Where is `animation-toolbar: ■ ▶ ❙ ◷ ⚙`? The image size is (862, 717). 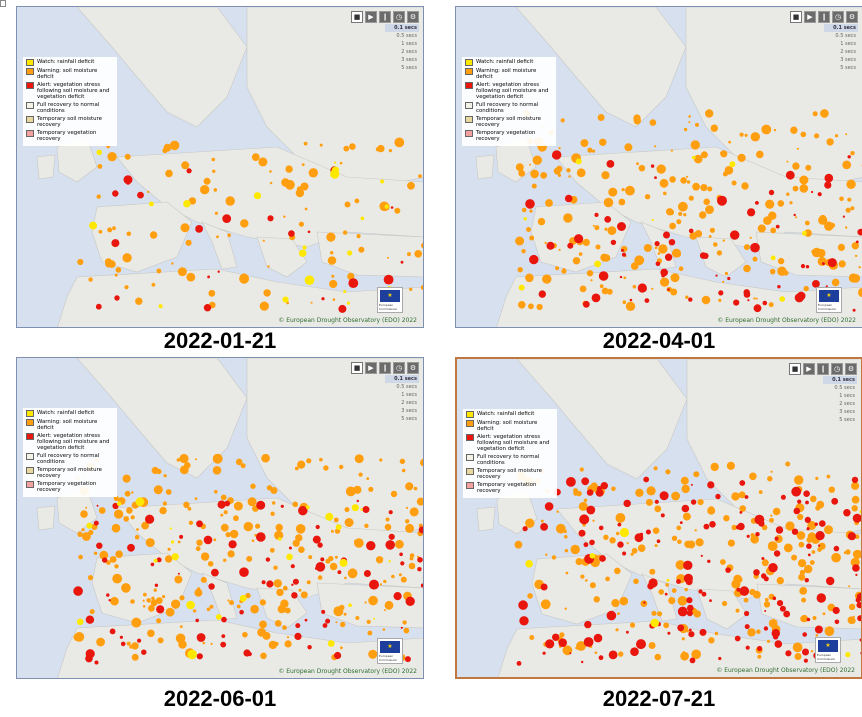
animation-toolbar: ■ ▶ ❙ ◷ ⚙ is located at coordinates (823, 369).